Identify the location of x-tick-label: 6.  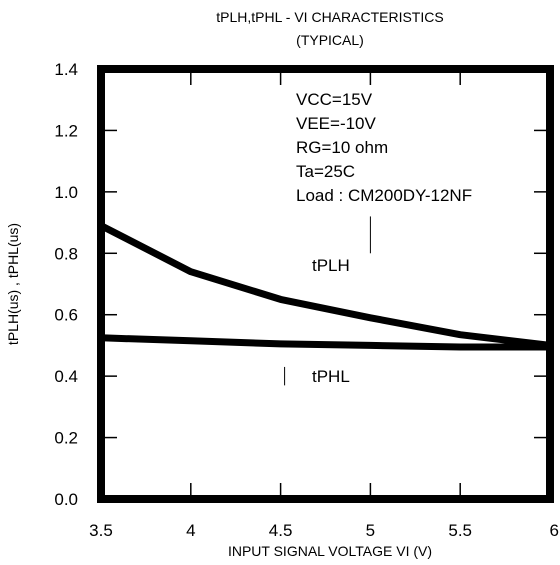
(554, 530).